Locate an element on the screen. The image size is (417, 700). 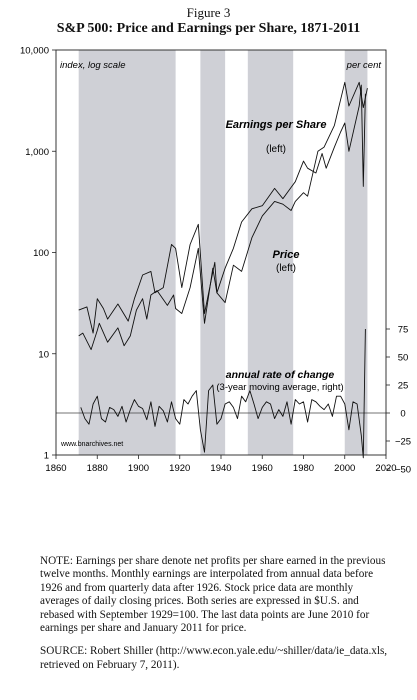
y-right-tick-label: 25 is located at coordinates (403, 386).